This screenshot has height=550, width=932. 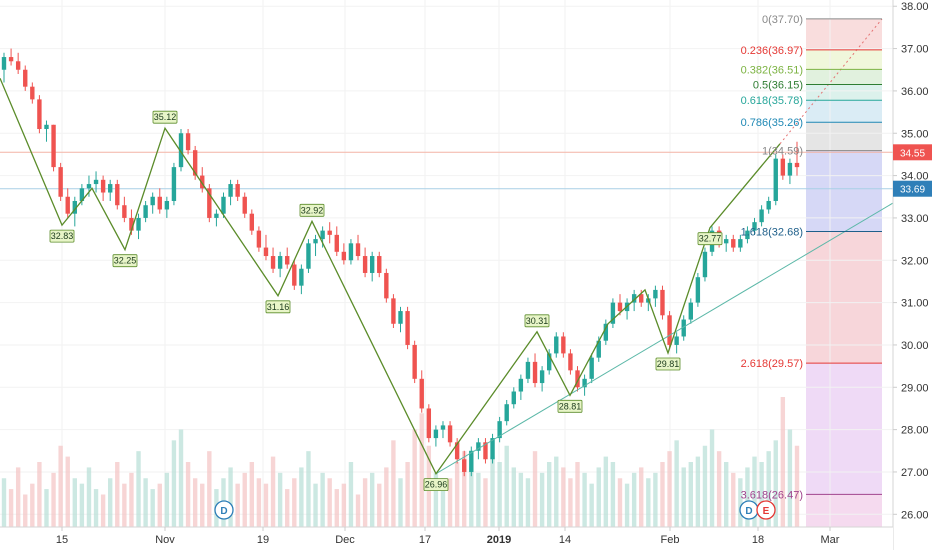 What do you see at coordinates (772, 123) in the screenshot?
I see `fib-label-5: 0.786(35.26)` at bounding box center [772, 123].